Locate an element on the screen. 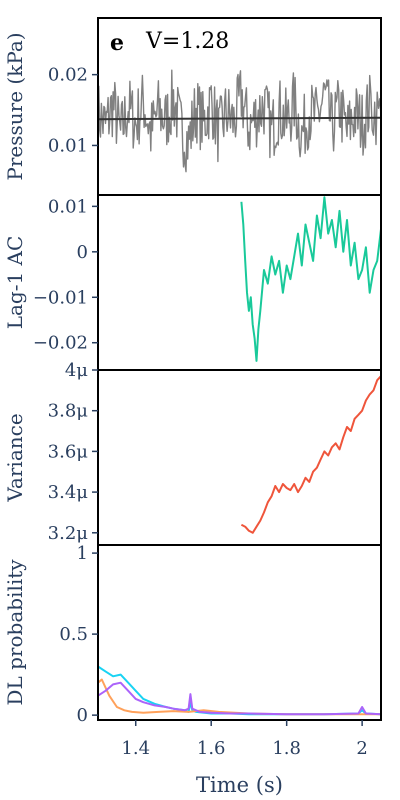 The width and height of the screenshot is (400, 800). variance-ylabel: Variance is located at coordinates (15, 457).